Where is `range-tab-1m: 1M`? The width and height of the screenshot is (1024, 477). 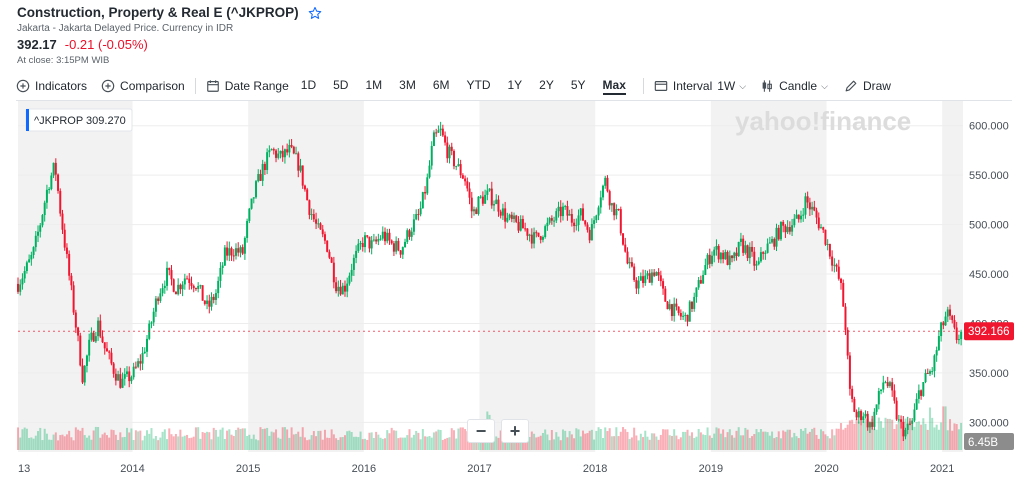 range-tab-1m: 1M is located at coordinates (374, 84).